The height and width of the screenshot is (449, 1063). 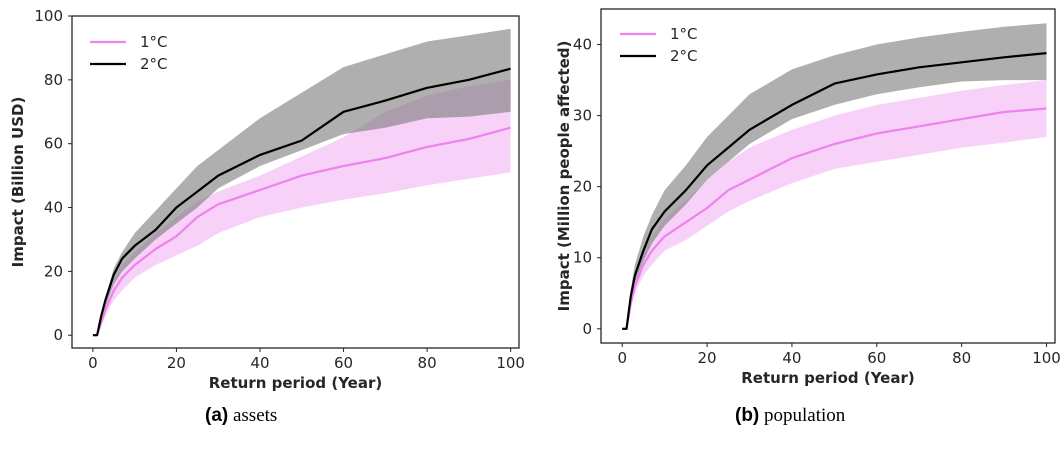 What do you see at coordinates (564, 176) in the screenshot?
I see `y-axis-label: Impact (Million people affected)` at bounding box center [564, 176].